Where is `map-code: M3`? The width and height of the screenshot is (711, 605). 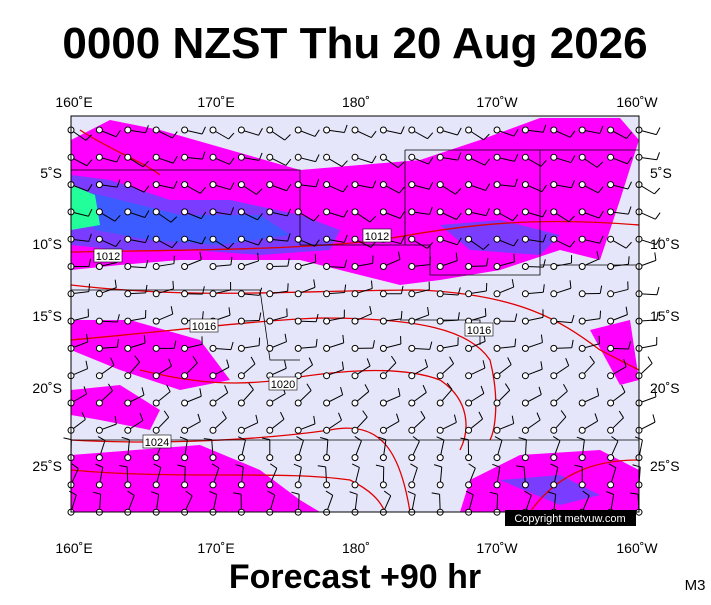
map-code: M3 is located at coordinates (695, 585).